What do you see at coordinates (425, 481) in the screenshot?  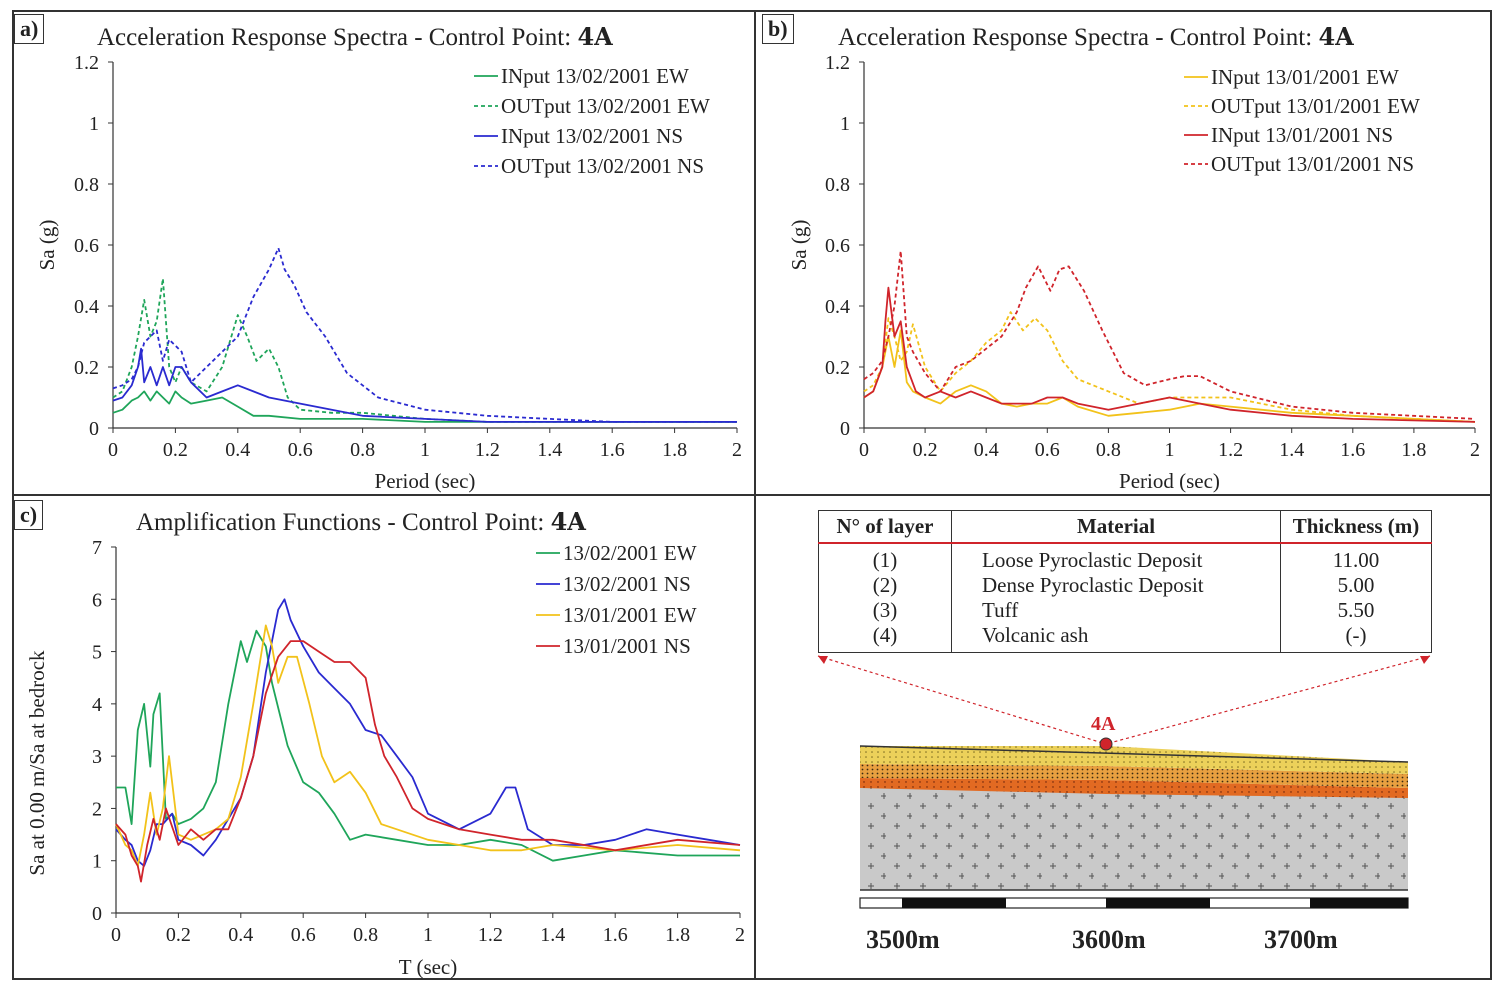 I see `chart-a-x-label: Period (sec)` at bounding box center [425, 481].